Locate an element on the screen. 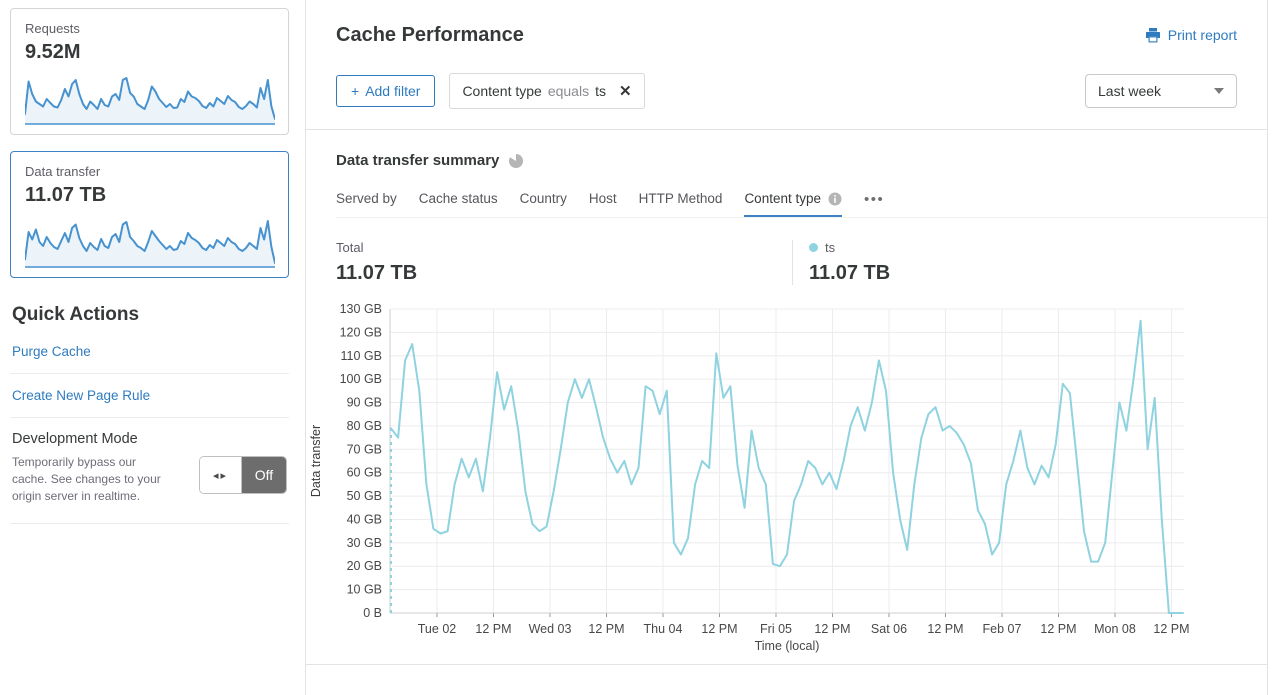 The height and width of the screenshot is (695, 1285). svg-text: 60 GB is located at coordinates (364, 473).